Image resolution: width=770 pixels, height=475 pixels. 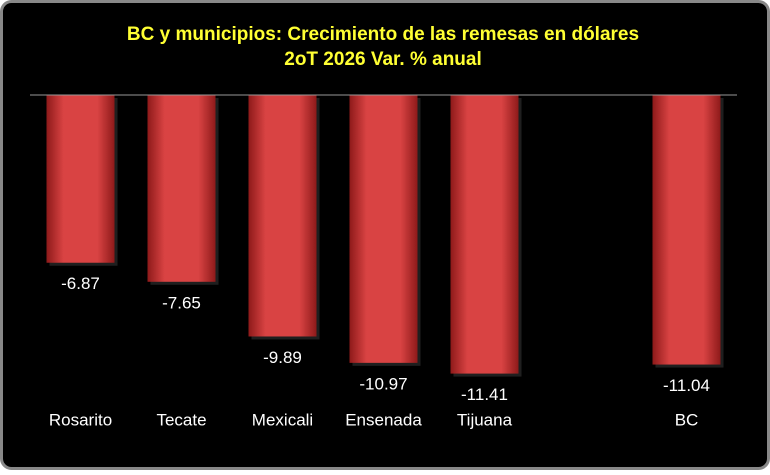 What do you see at coordinates (282, 357) in the screenshot?
I see `value-label: -9.89` at bounding box center [282, 357].